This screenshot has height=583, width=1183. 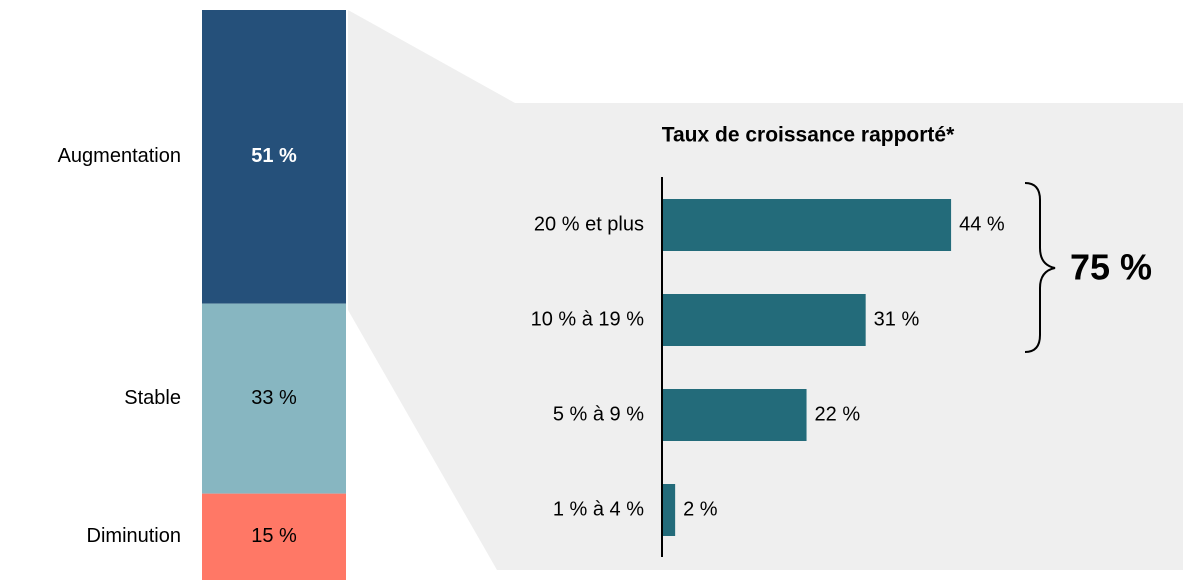 I want to click on category-label: Diminution, so click(x=134, y=536).